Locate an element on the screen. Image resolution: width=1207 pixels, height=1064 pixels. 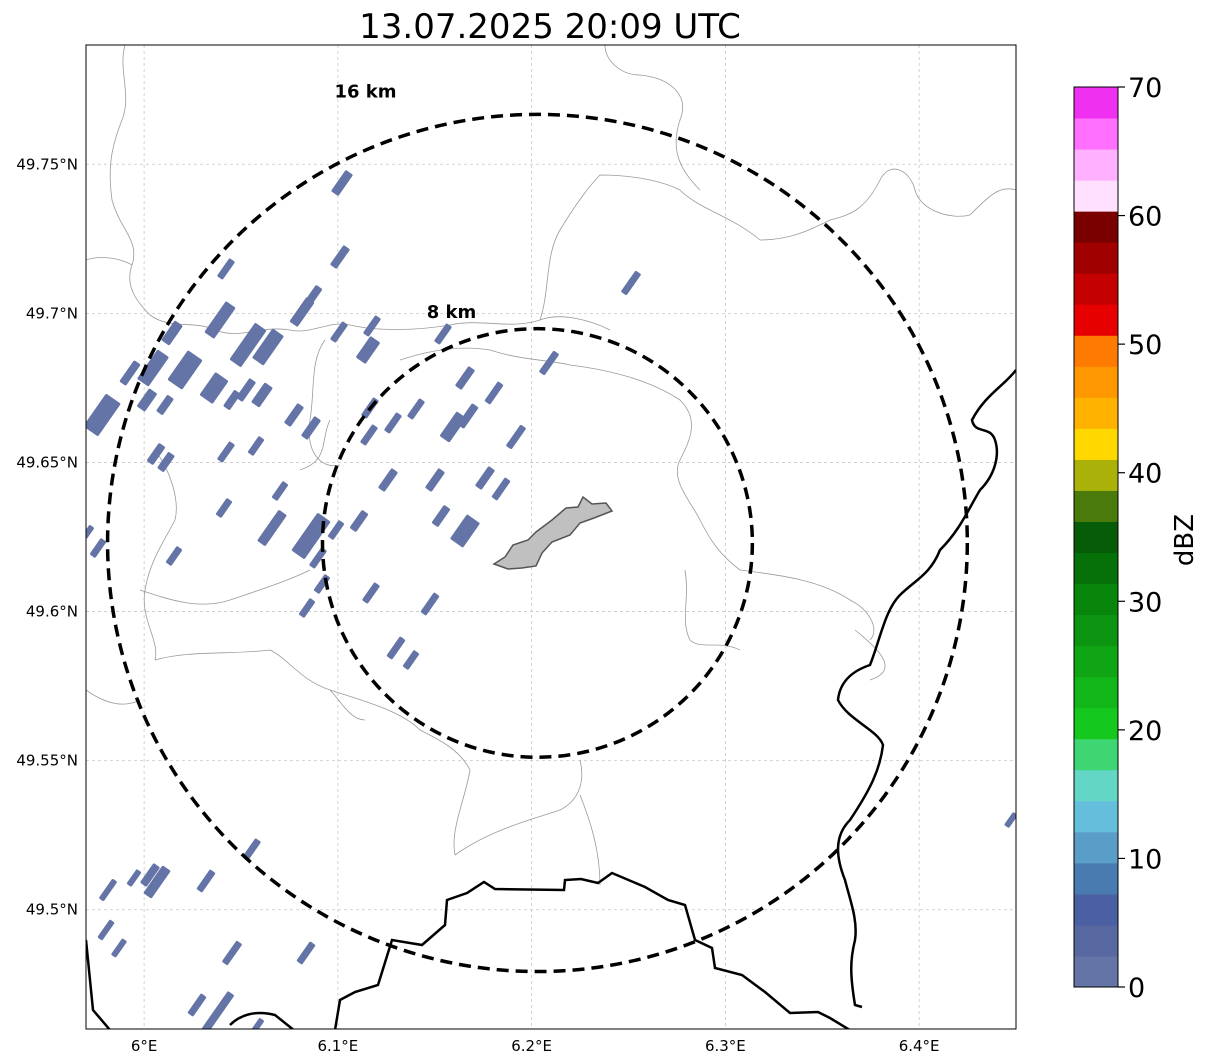
lon-tick-label: 6.4°E is located at coordinates (919, 1046).